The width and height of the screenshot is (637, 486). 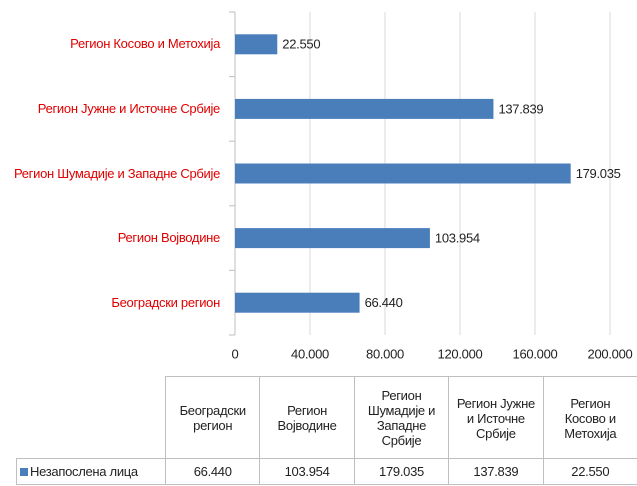 I want to click on table-cell: 179.035, so click(x=401, y=471).